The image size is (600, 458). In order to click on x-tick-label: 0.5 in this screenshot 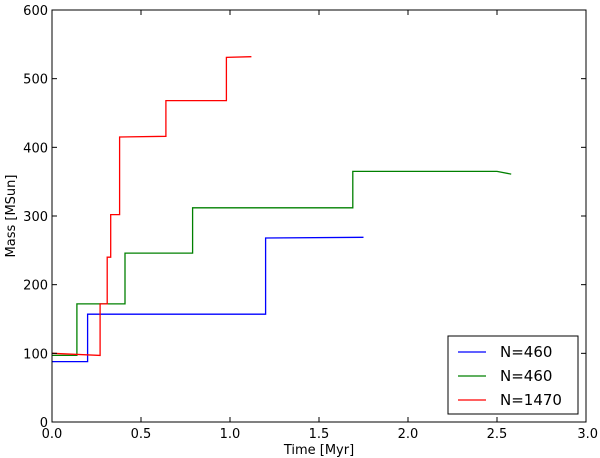, I will do `click(141, 434)`.